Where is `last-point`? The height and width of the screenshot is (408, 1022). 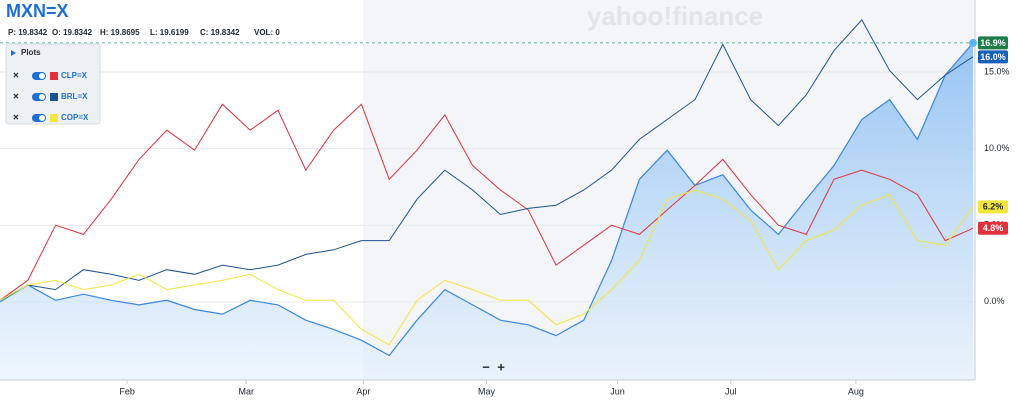 last-point is located at coordinates (973, 42).